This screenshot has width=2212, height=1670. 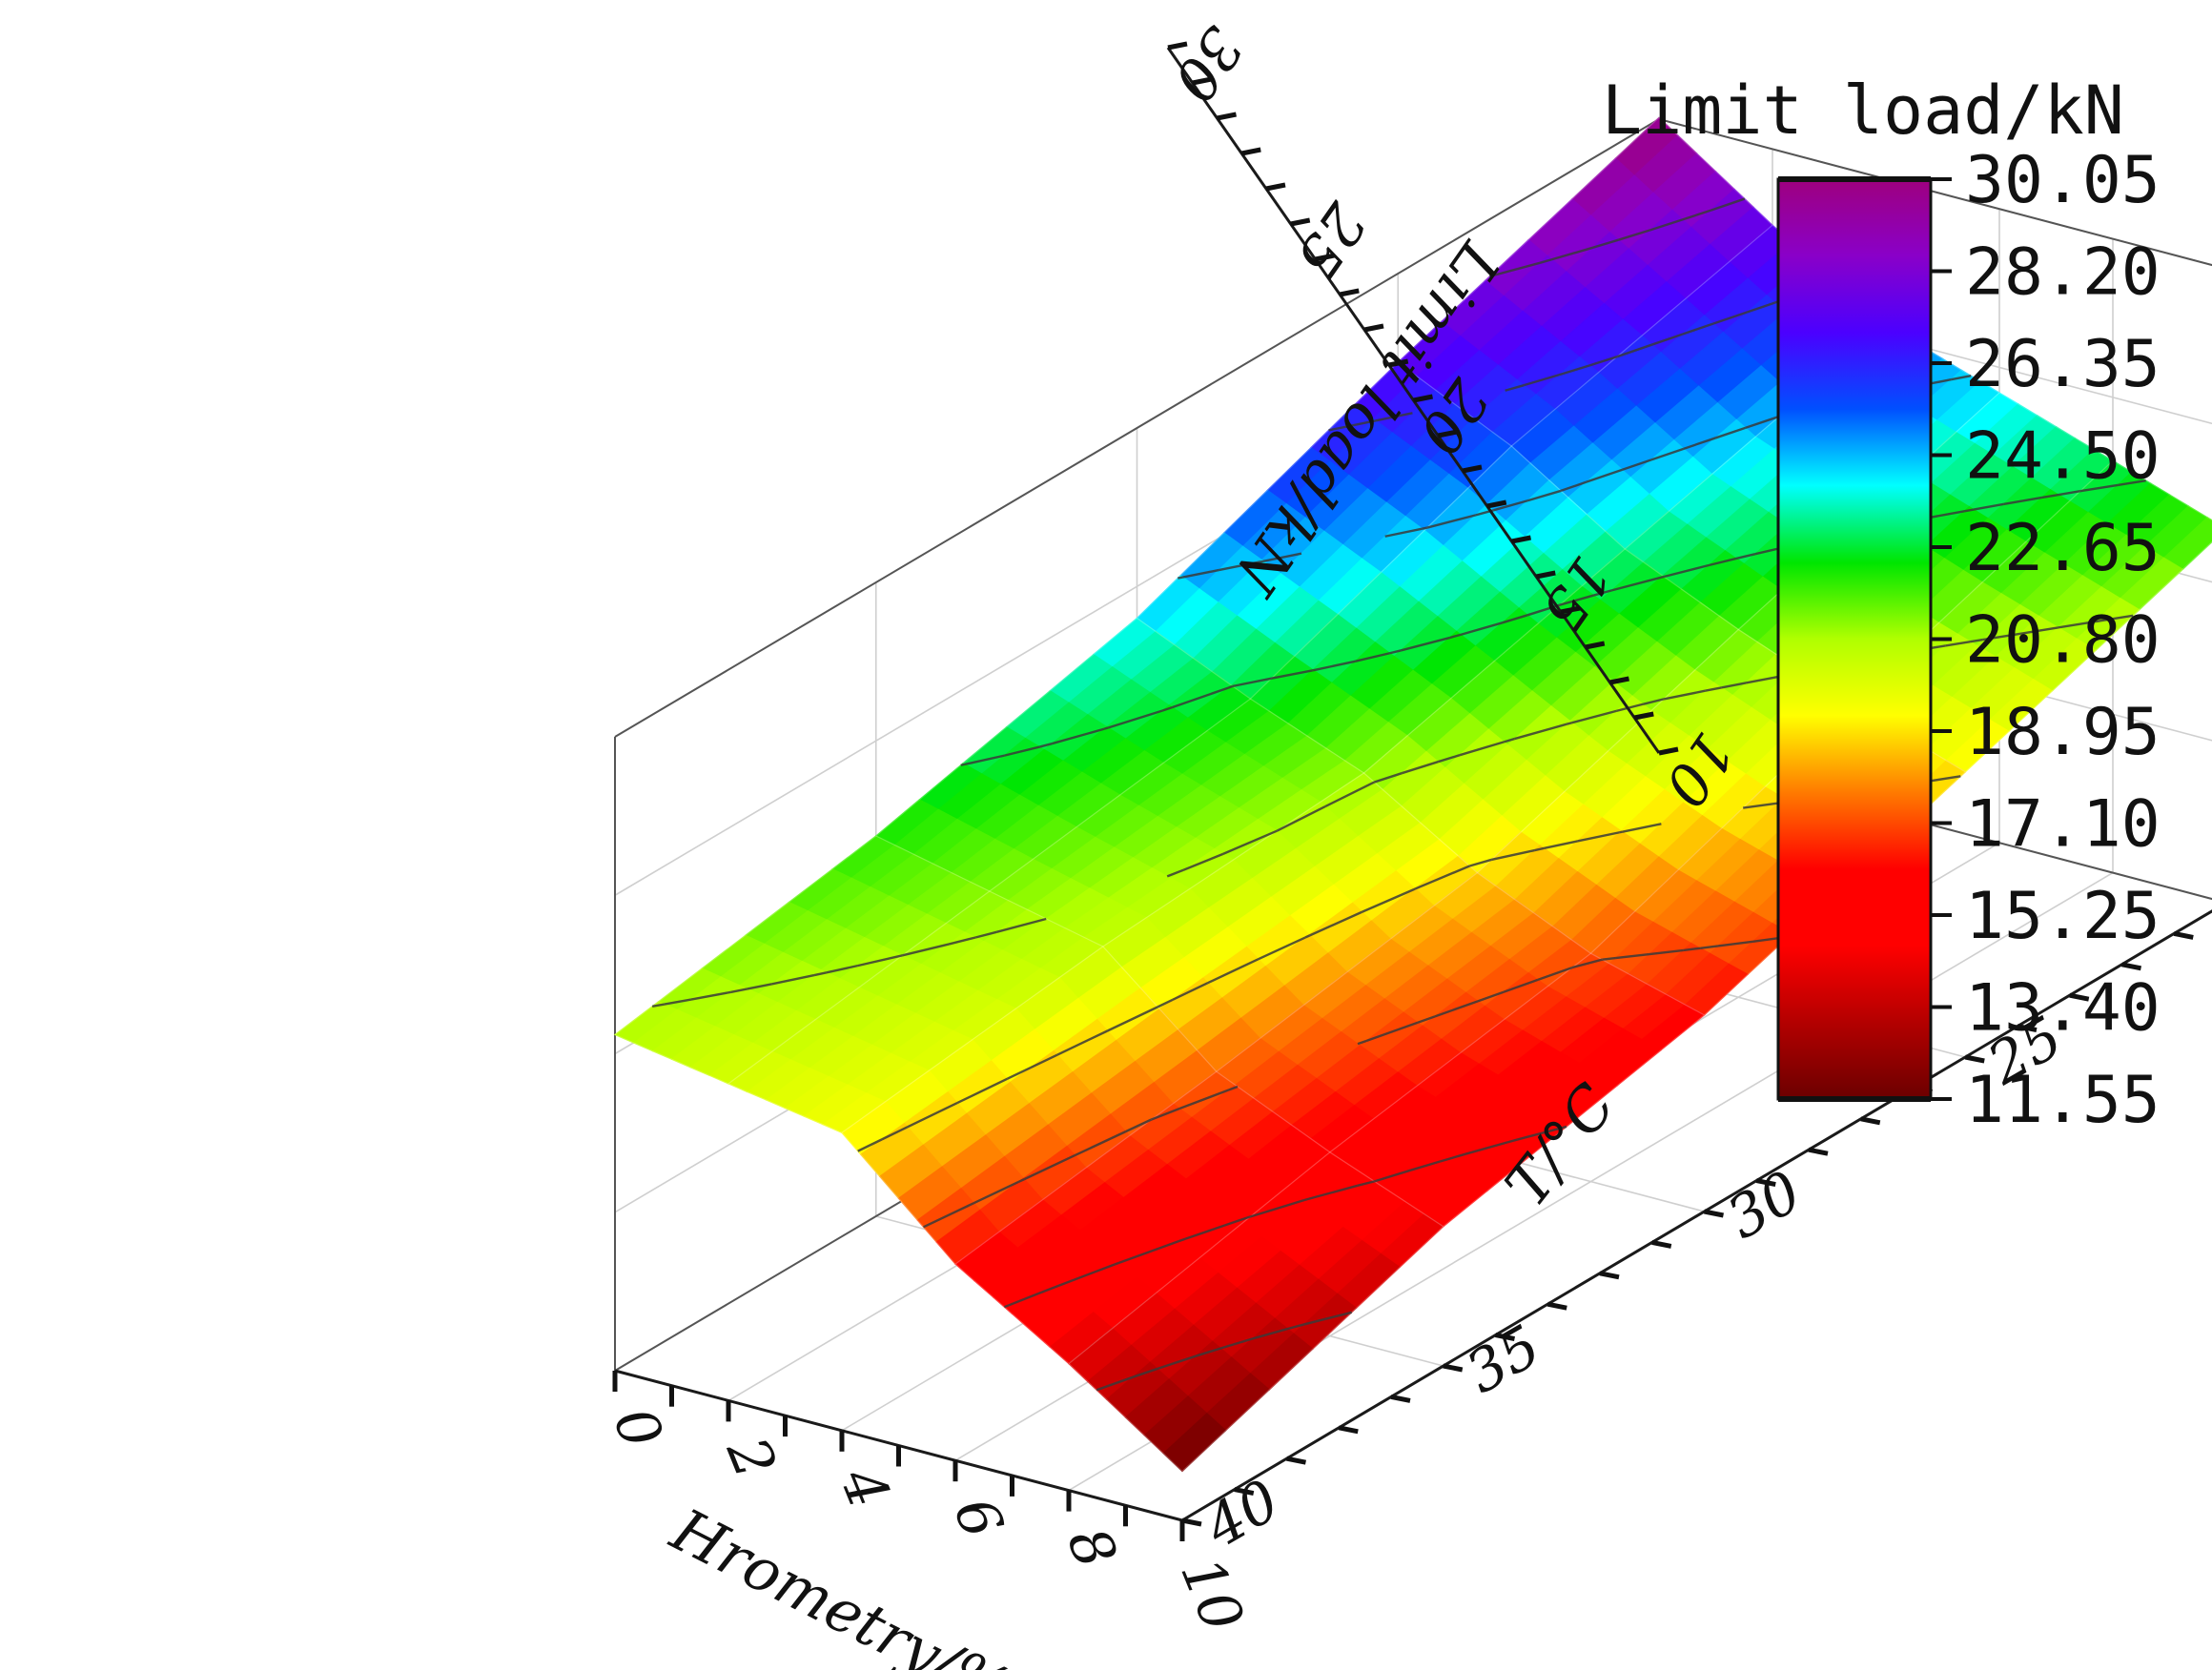 I want to click on colorbar-tick-label: 30.05, so click(x=2063, y=180).